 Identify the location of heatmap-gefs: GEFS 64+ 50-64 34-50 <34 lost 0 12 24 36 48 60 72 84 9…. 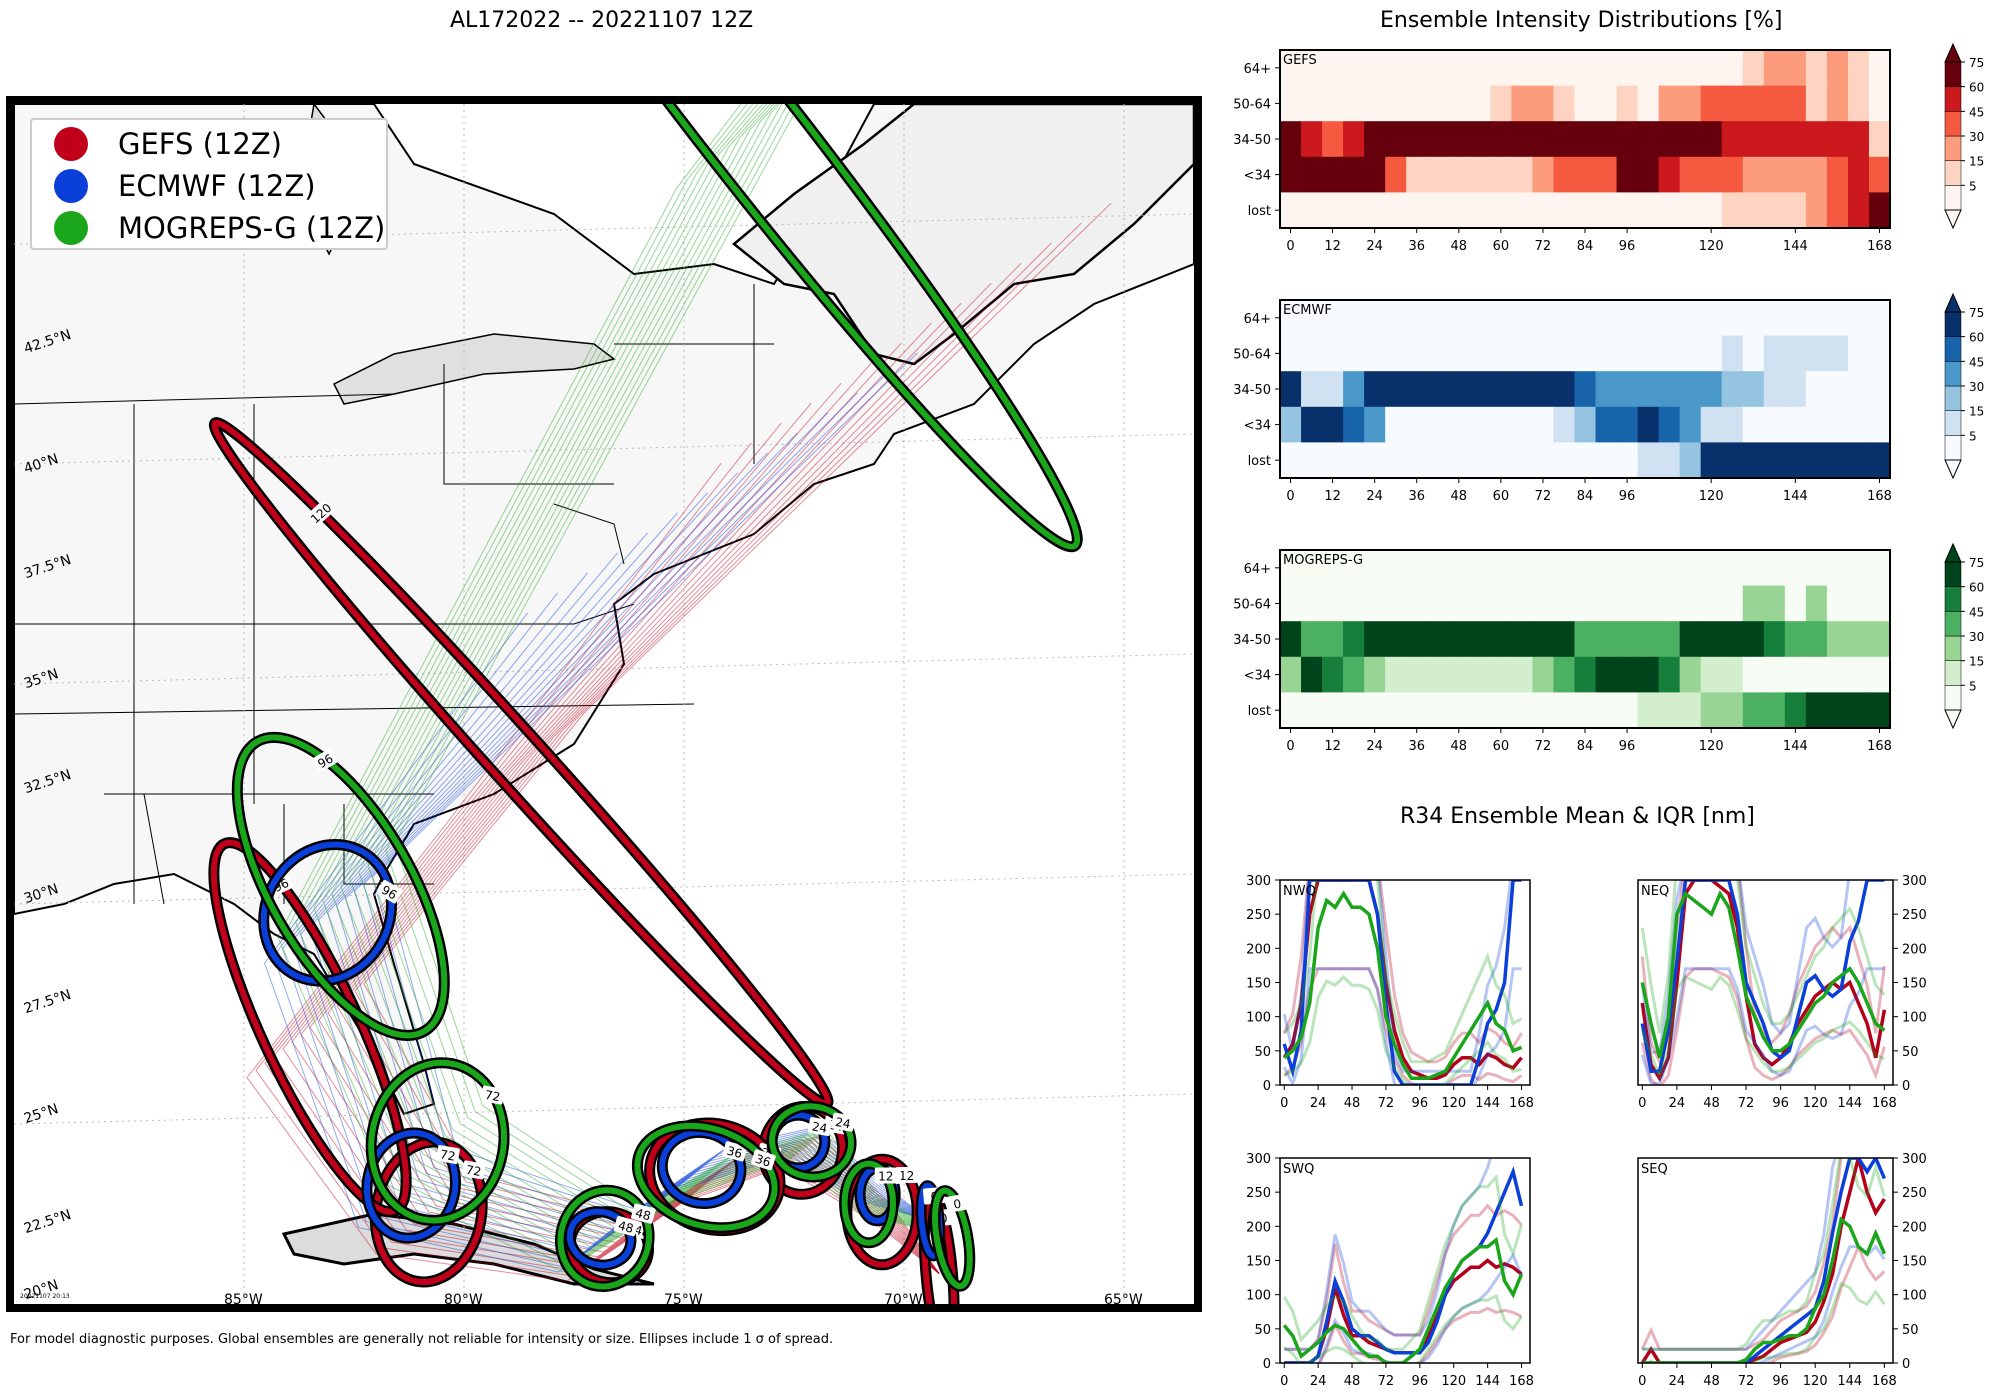
(1562, 151).